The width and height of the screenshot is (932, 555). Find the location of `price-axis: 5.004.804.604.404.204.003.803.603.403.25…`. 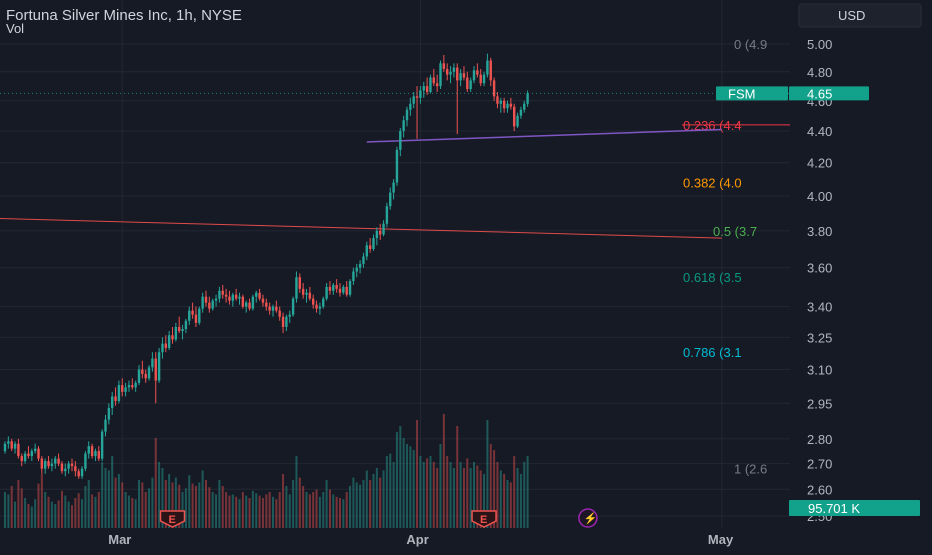

price-axis: 5.004.804.604.404.204.003.803.603.403.25… is located at coordinates (819, 280).